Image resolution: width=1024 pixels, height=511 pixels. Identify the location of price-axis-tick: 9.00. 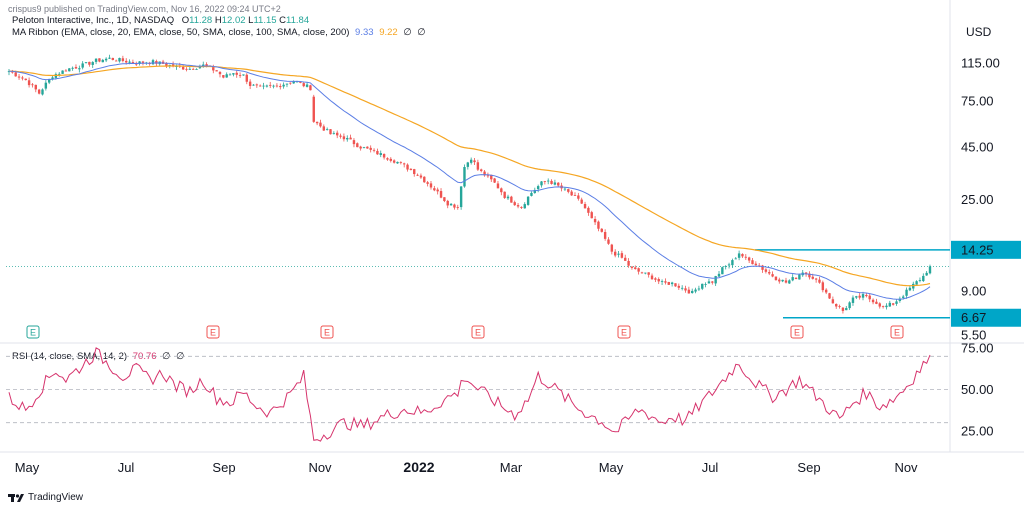
(973, 290).